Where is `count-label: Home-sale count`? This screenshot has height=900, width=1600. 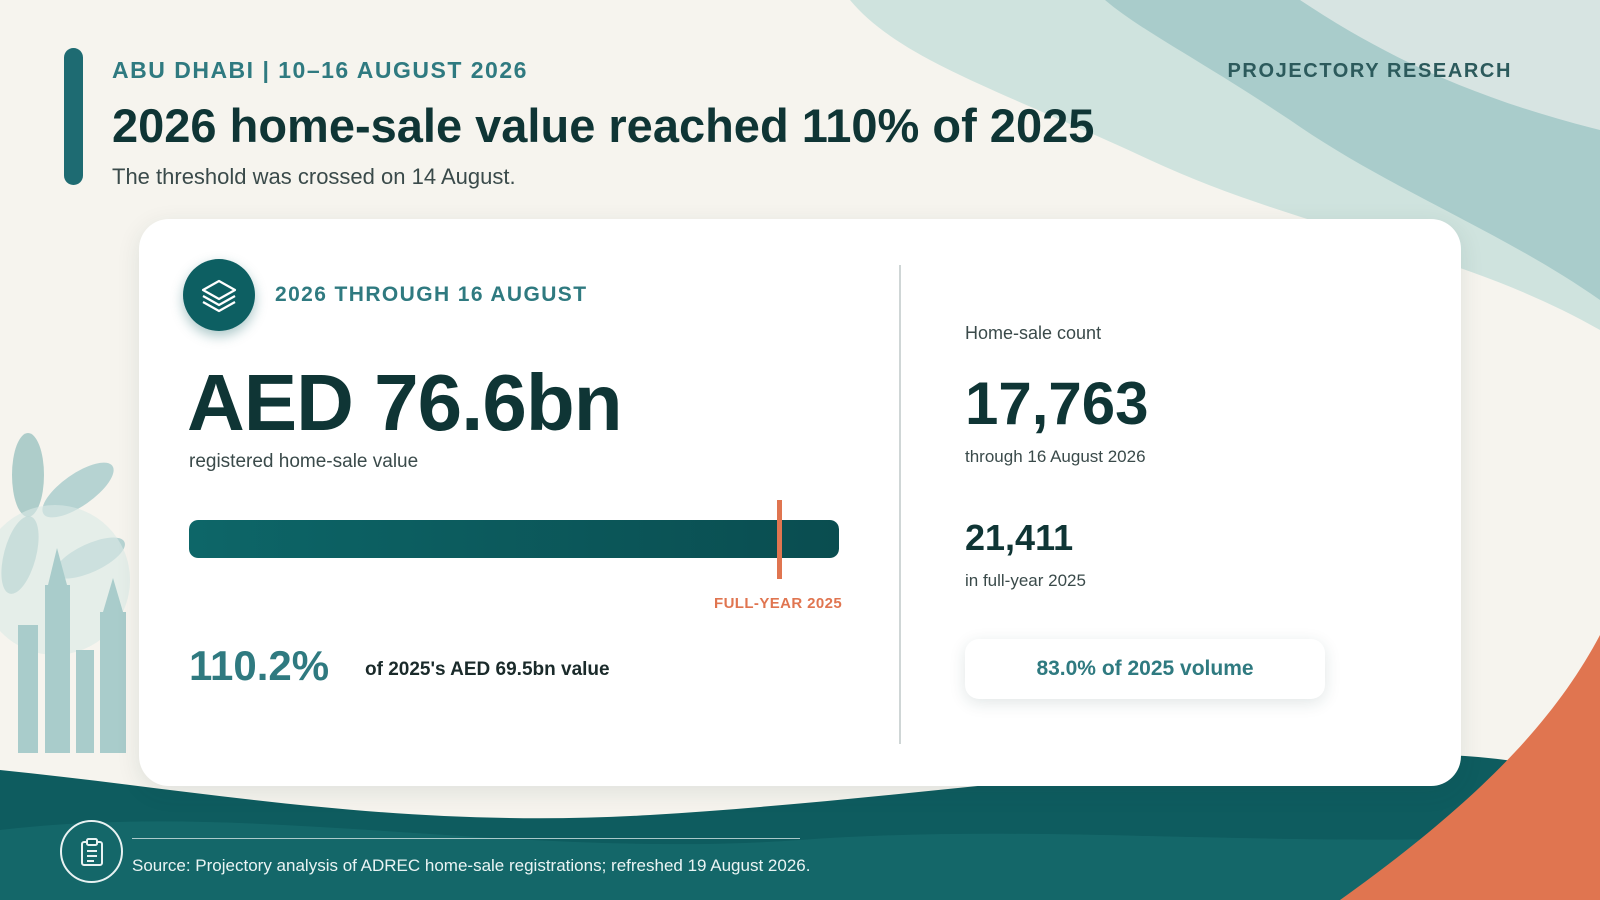 count-label: Home-sale count is located at coordinates (1033, 333).